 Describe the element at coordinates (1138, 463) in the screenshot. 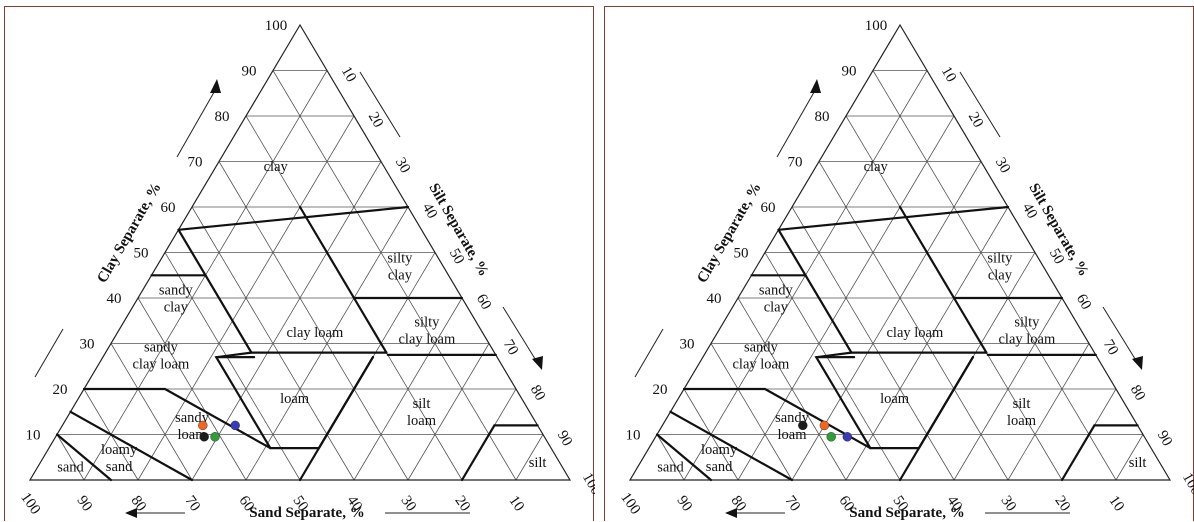

I see `class-label-11-0: silt` at that location.